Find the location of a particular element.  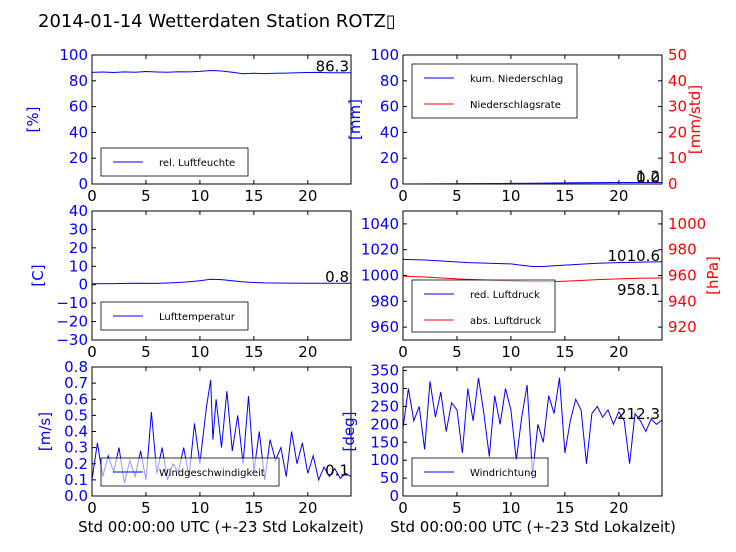

legend-box is located at coordinates (494, 91).